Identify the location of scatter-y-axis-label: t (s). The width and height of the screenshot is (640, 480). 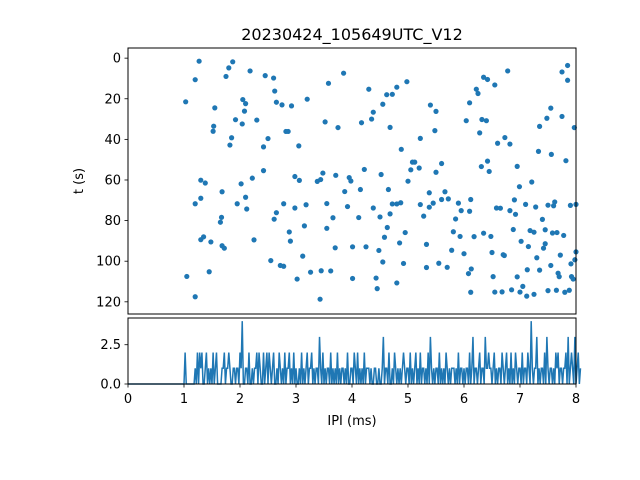
(79, 181).